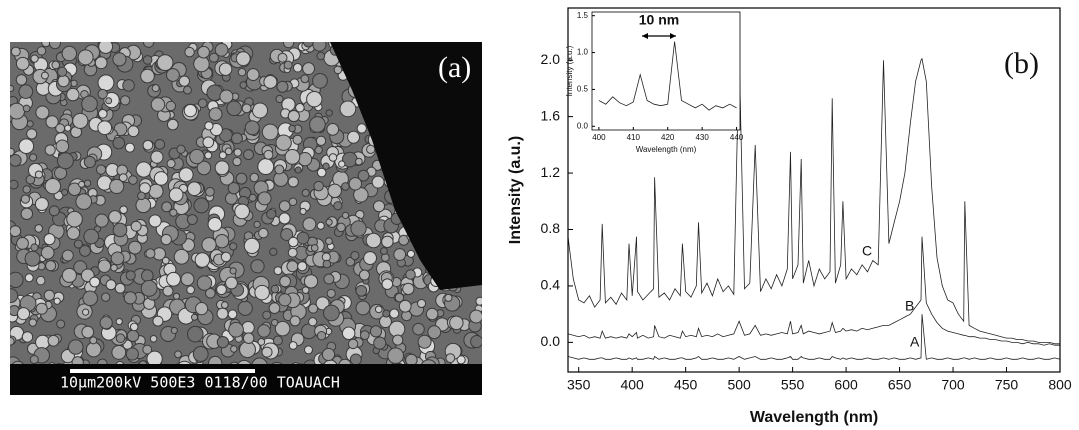 This screenshot has width=1079, height=430. What do you see at coordinates (551, 115) in the screenshot?
I see `y-tick-label: 1.6` at bounding box center [551, 115].